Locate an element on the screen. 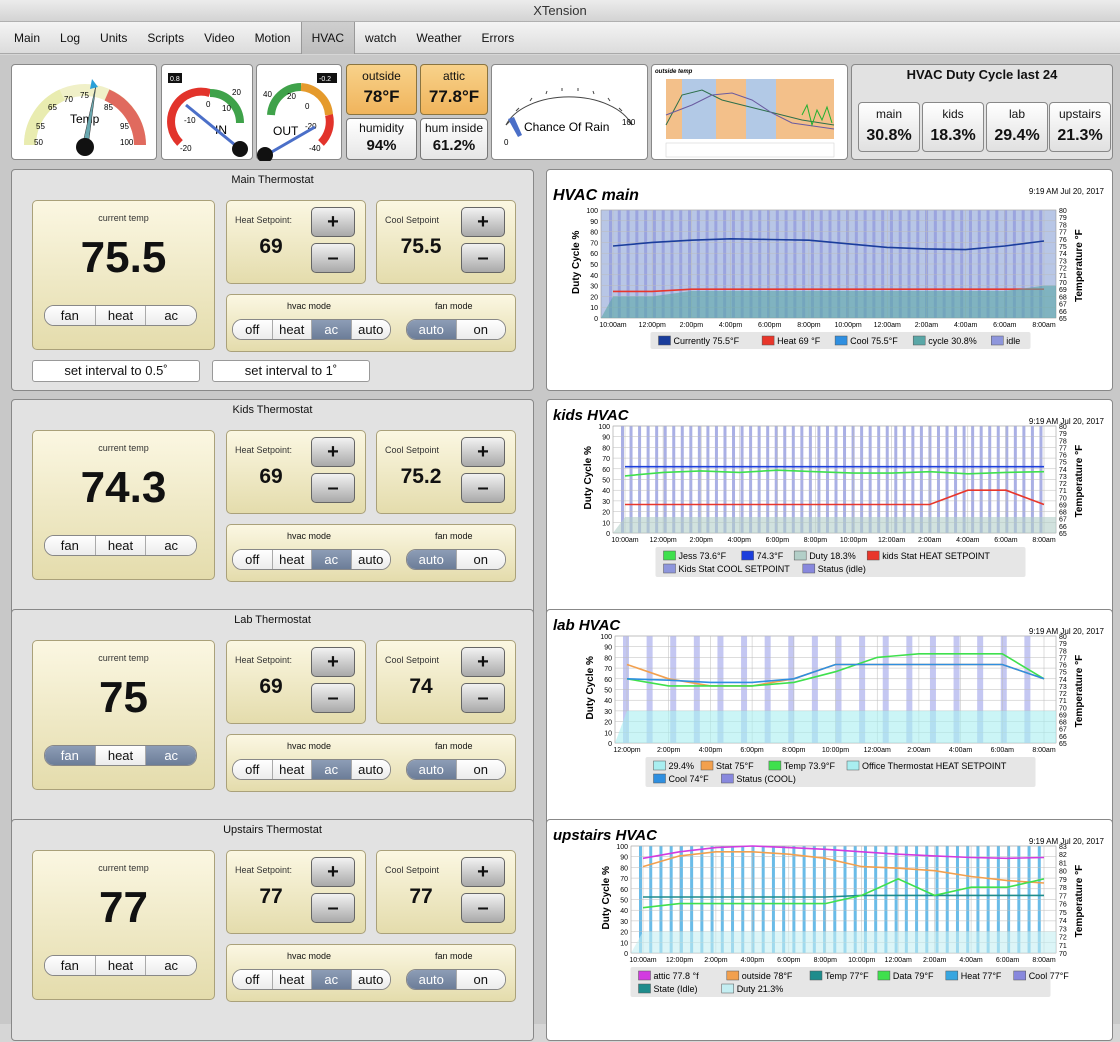  legend-item: Duty 18.3% is located at coordinates (832, 556).